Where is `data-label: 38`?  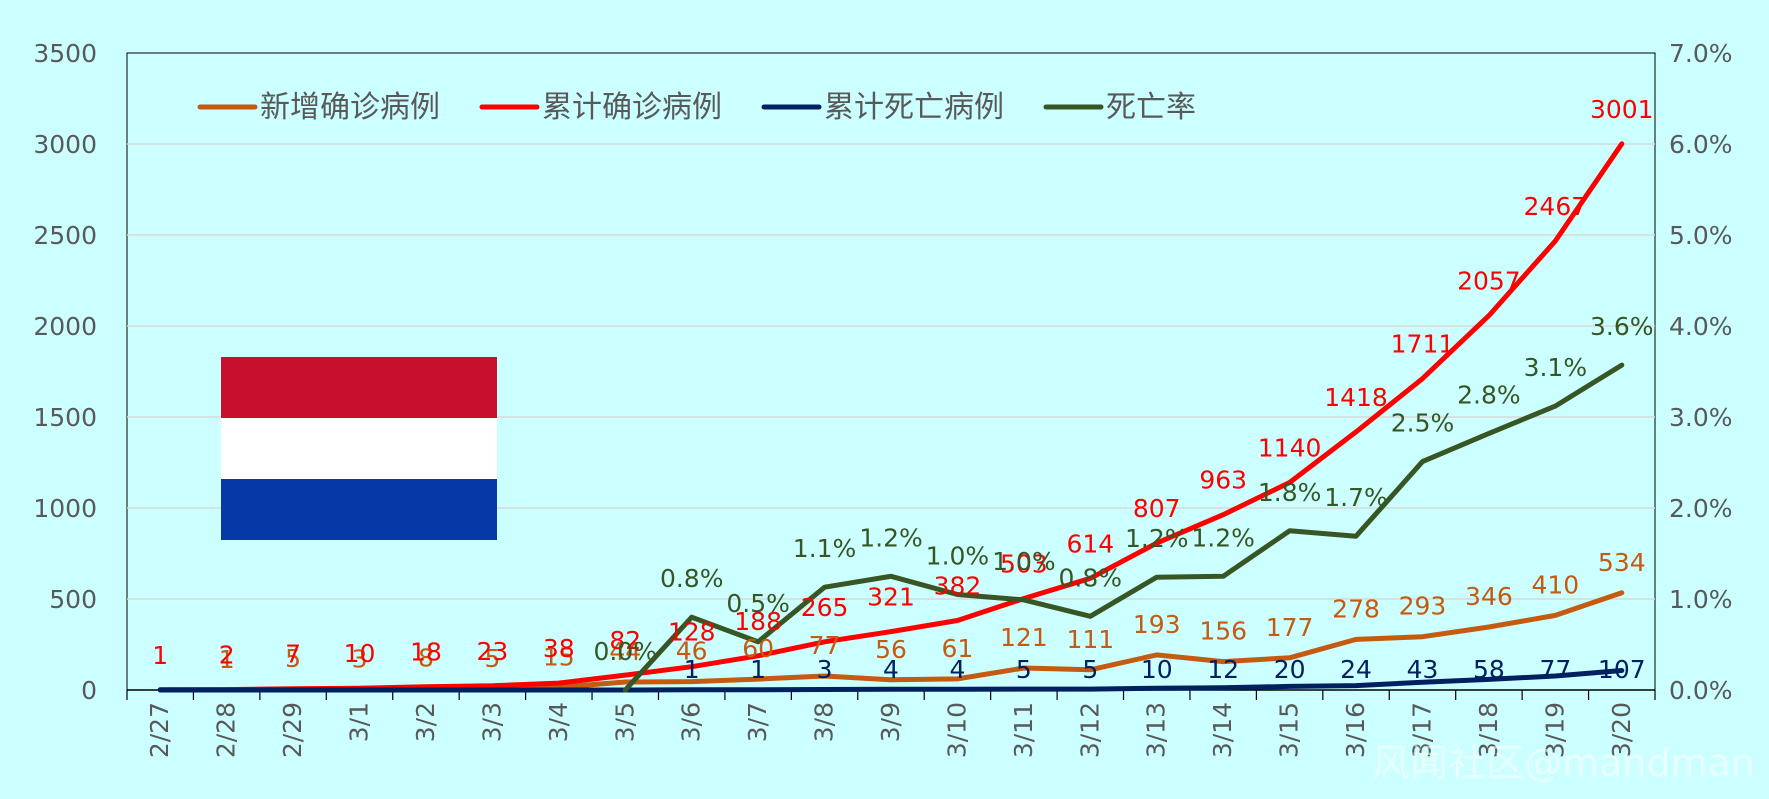 data-label: 38 is located at coordinates (559, 648).